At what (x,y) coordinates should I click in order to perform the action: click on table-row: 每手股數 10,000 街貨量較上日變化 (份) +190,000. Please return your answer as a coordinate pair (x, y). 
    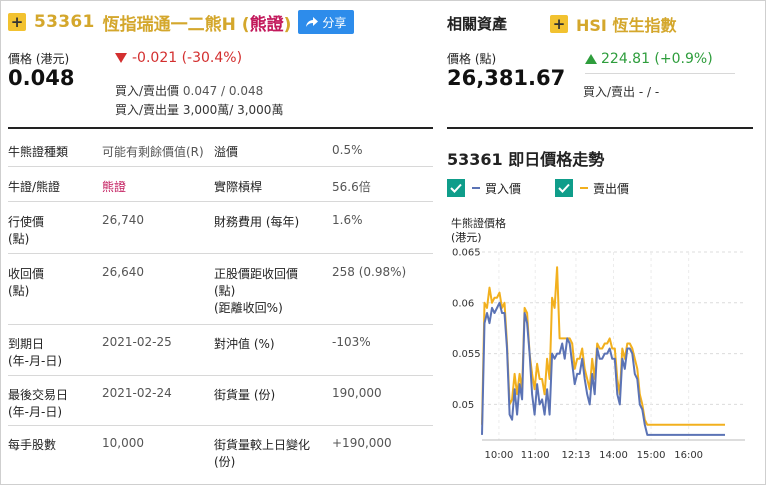
    Looking at the image, I should click on (200, 452).